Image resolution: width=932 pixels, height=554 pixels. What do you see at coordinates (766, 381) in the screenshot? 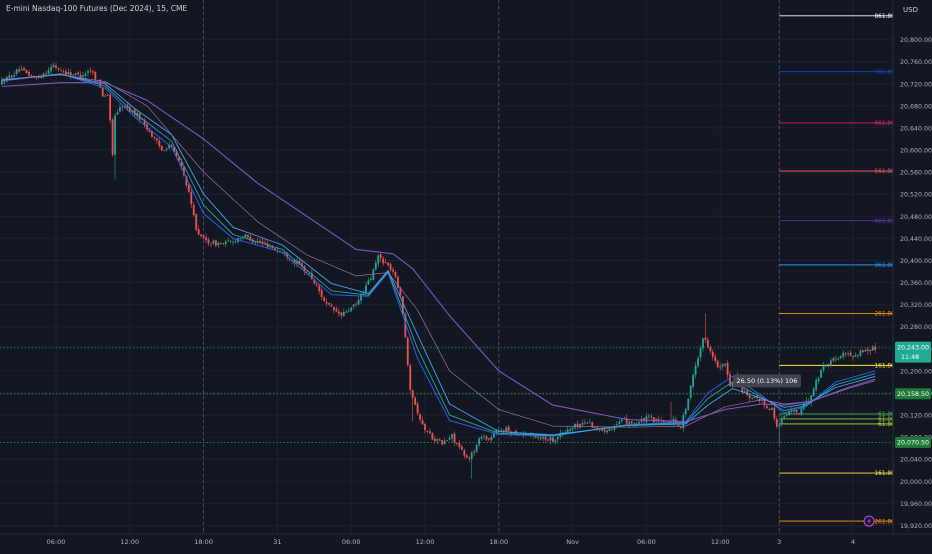
I see `measure-box` at bounding box center [766, 381].